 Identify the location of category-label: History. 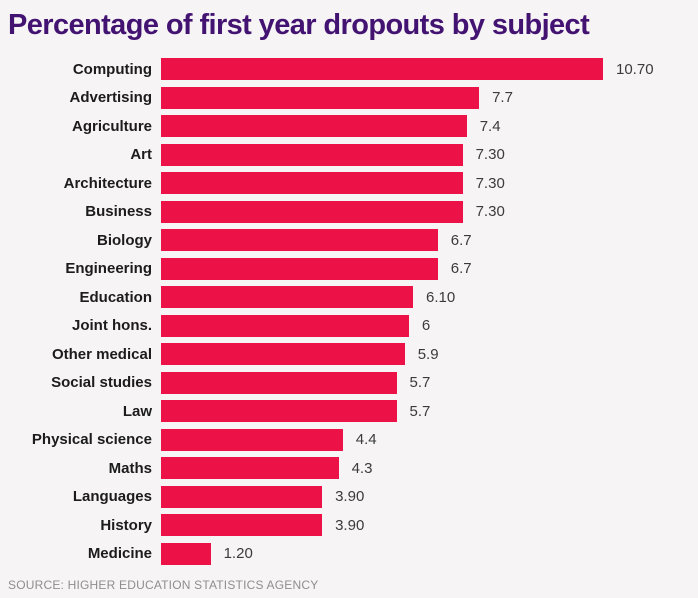
(126, 525).